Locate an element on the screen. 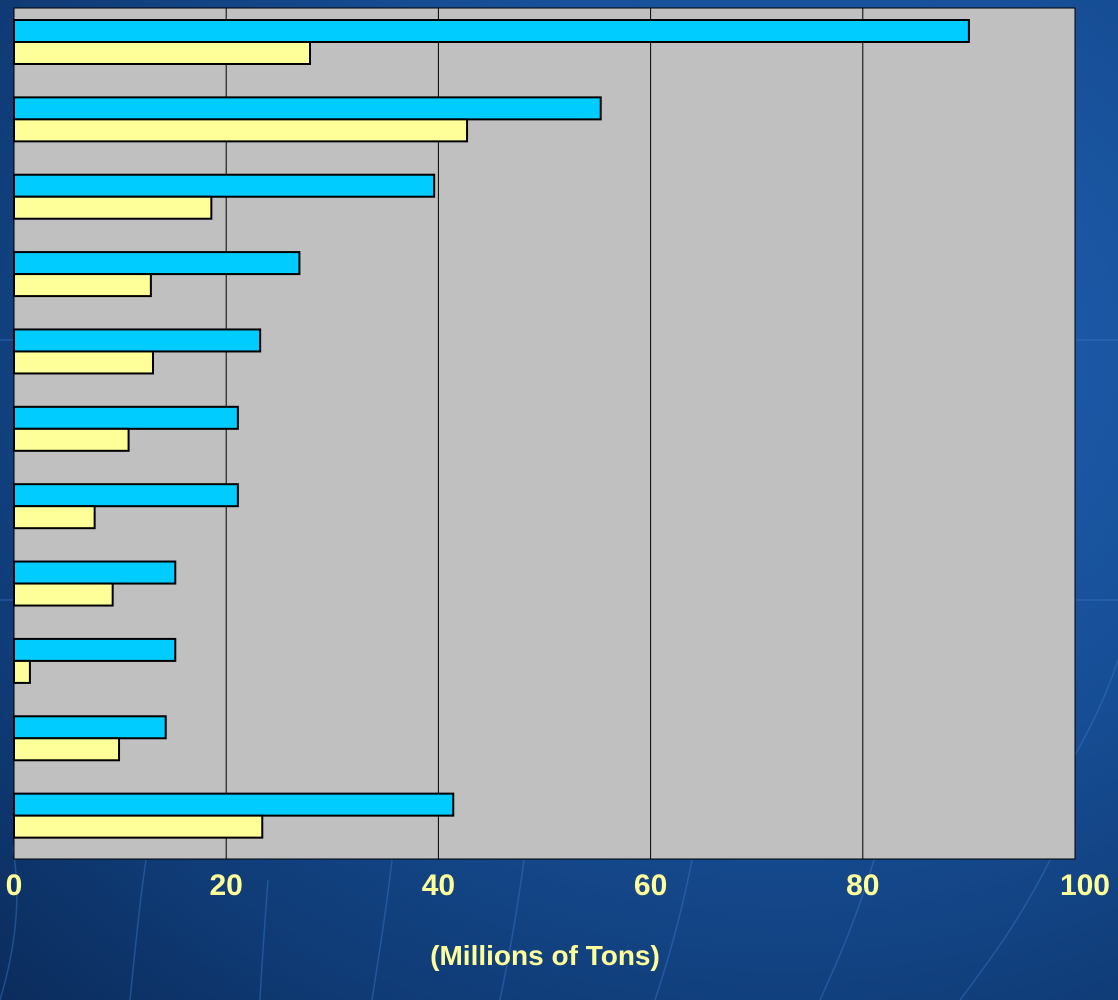 The height and width of the screenshot is (1000, 1118). x-tick-label-40: 40 is located at coordinates (438, 885).